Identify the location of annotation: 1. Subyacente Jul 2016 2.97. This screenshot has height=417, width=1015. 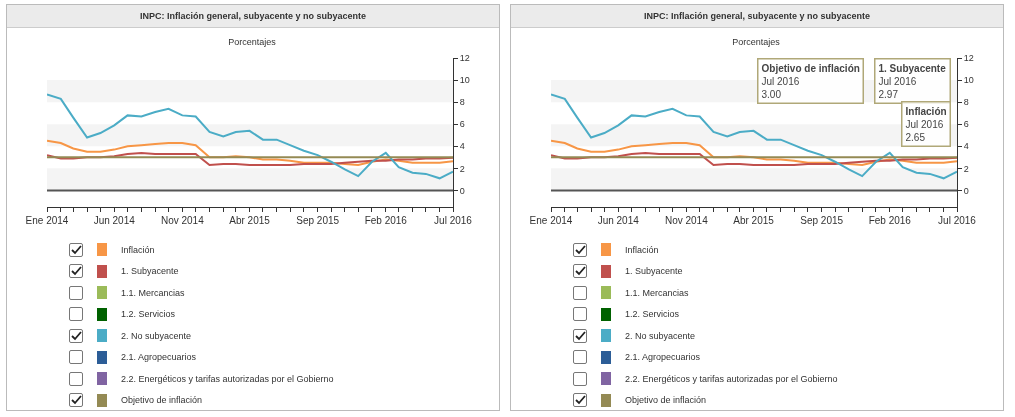
(912, 81).